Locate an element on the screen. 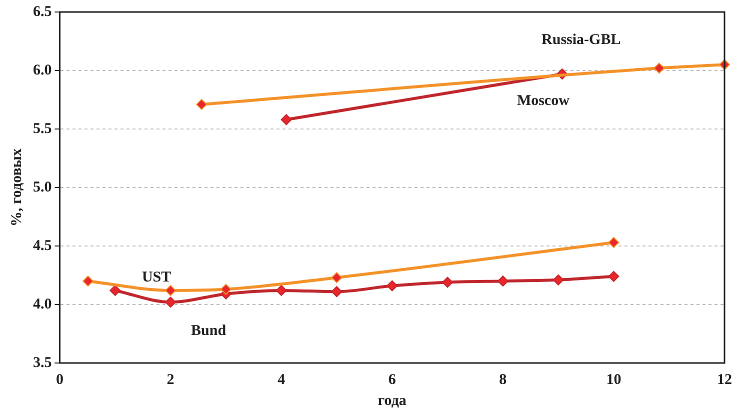 This screenshot has width=735, height=412. y-tick-label: 6.5 is located at coordinates (42, 12).